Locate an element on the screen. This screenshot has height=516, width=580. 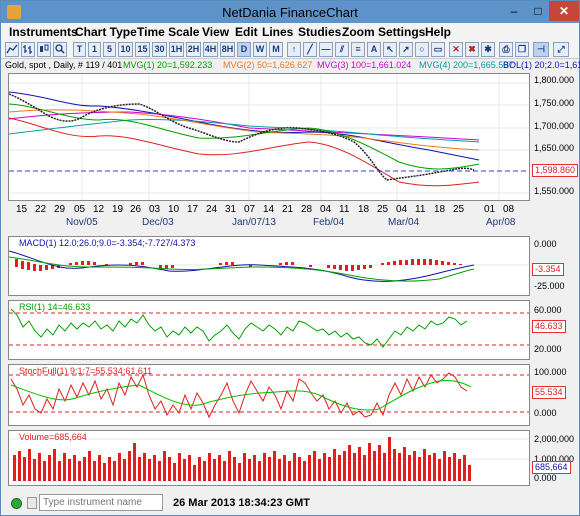
interval-30-button: 30 is located at coordinates (159, 49).